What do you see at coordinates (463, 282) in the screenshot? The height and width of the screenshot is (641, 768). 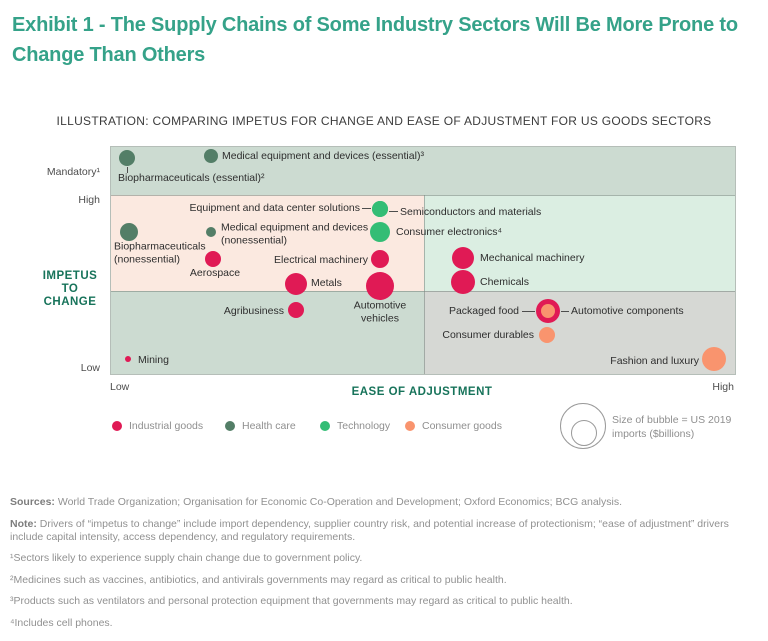 I see `chemicals-bubble` at bounding box center [463, 282].